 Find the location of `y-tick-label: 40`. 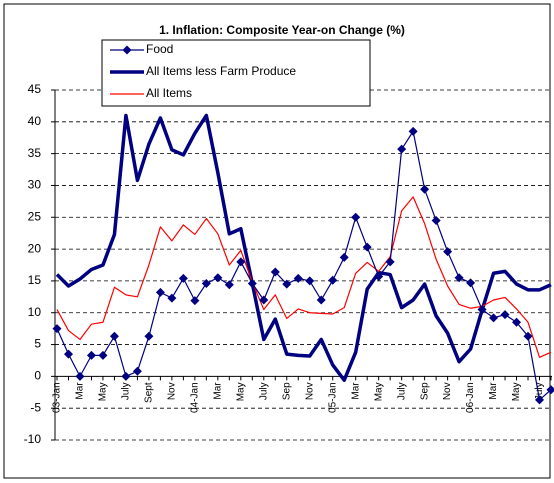

y-tick-label: 40 is located at coordinates (35, 121).